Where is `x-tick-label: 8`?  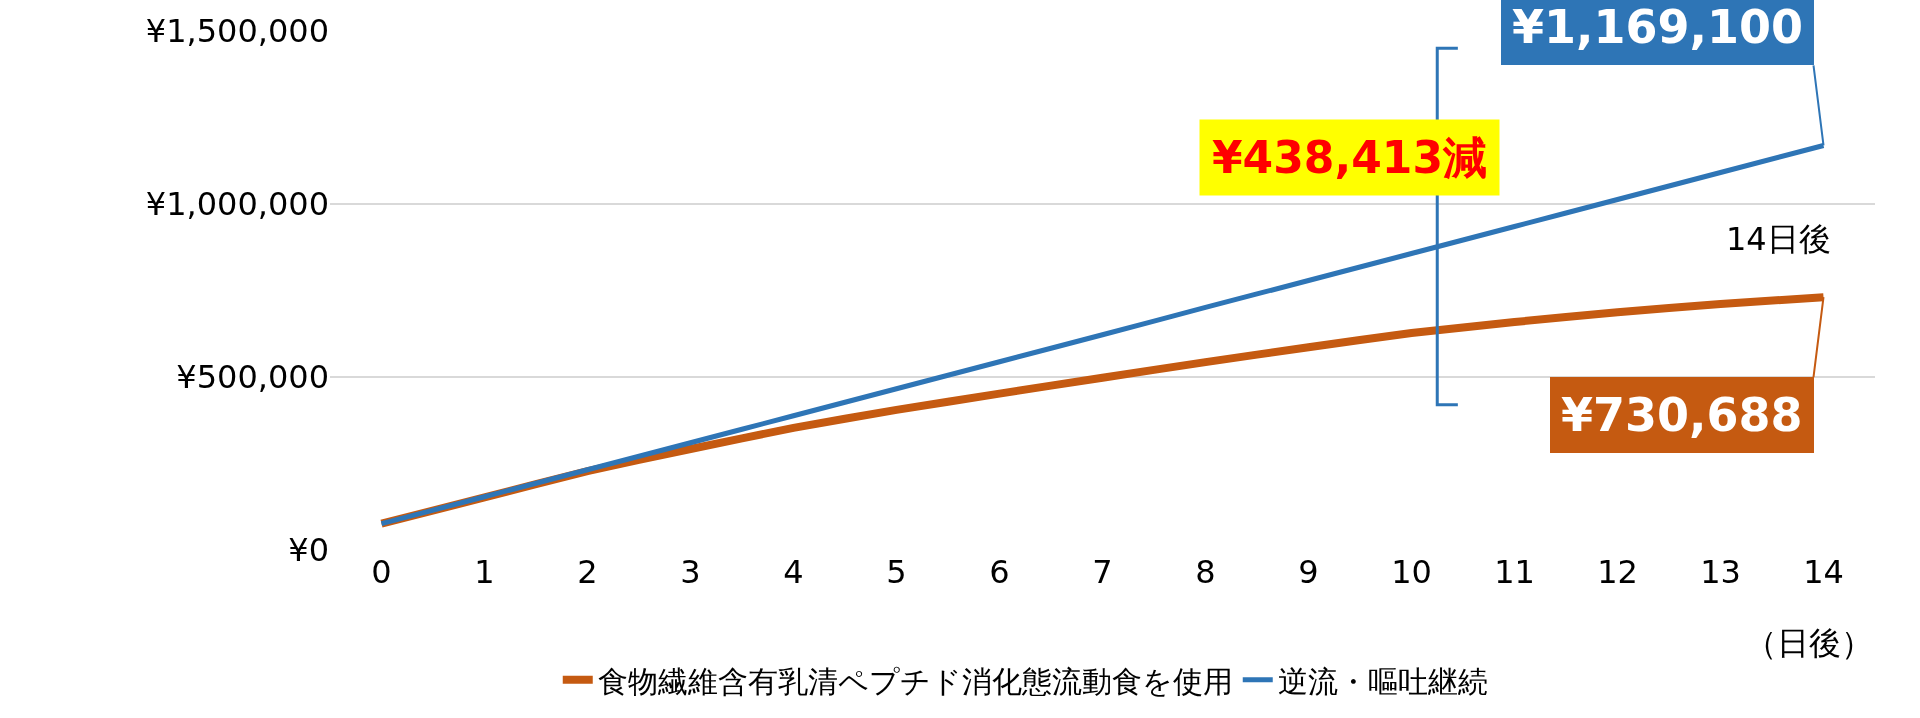
x-tick-label: 8 is located at coordinates (1205, 572).